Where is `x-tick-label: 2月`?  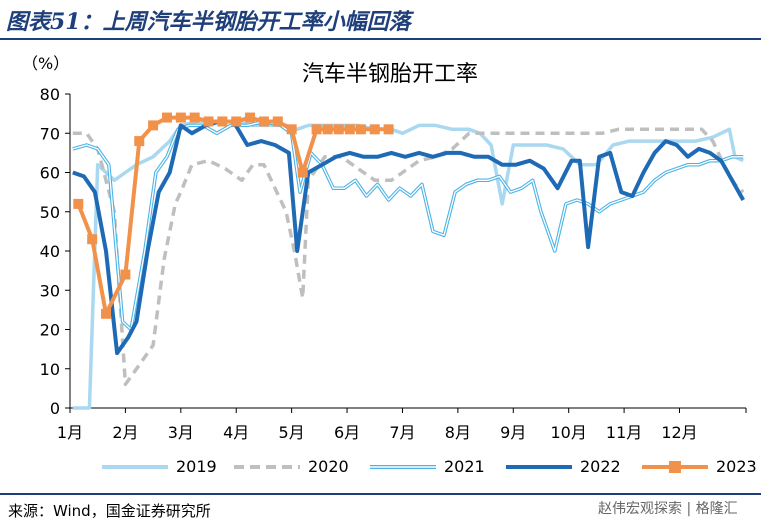
x-tick-label: 2月 is located at coordinates (125, 432).